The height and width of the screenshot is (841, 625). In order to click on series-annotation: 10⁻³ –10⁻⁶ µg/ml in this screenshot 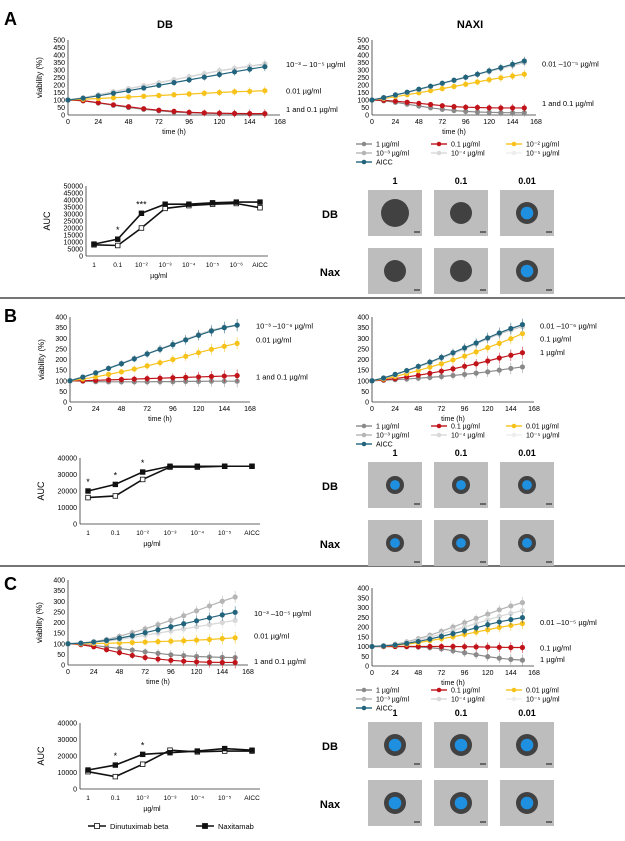, I will do `click(284, 326)`.